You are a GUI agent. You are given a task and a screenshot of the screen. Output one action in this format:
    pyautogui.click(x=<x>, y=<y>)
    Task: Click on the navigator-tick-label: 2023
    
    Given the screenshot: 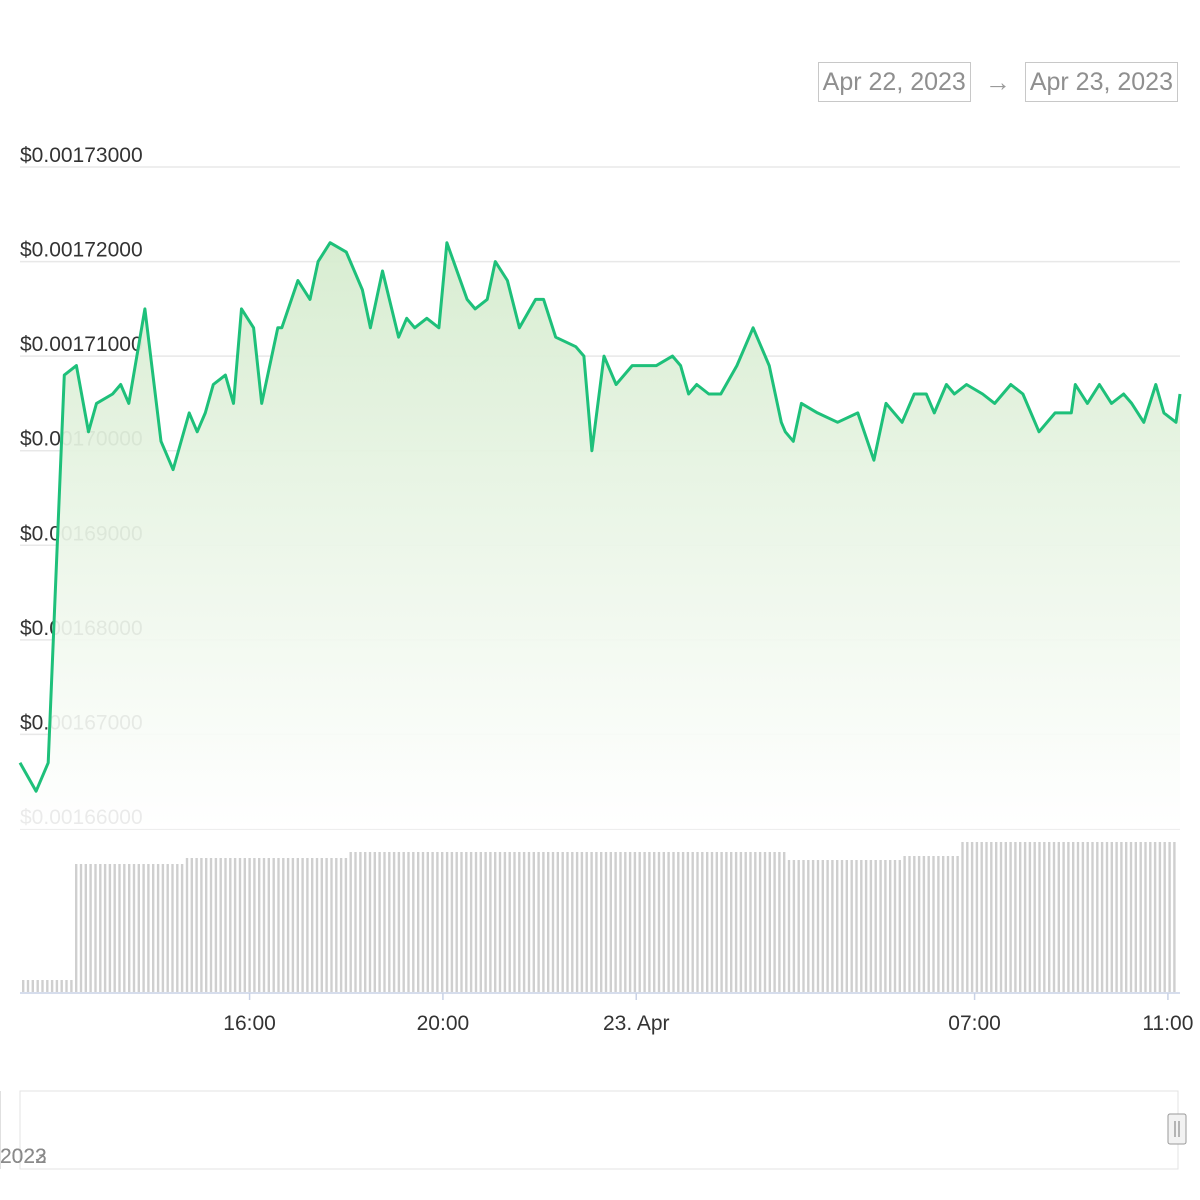 What is the action you would take?
    pyautogui.click(x=23, y=1156)
    